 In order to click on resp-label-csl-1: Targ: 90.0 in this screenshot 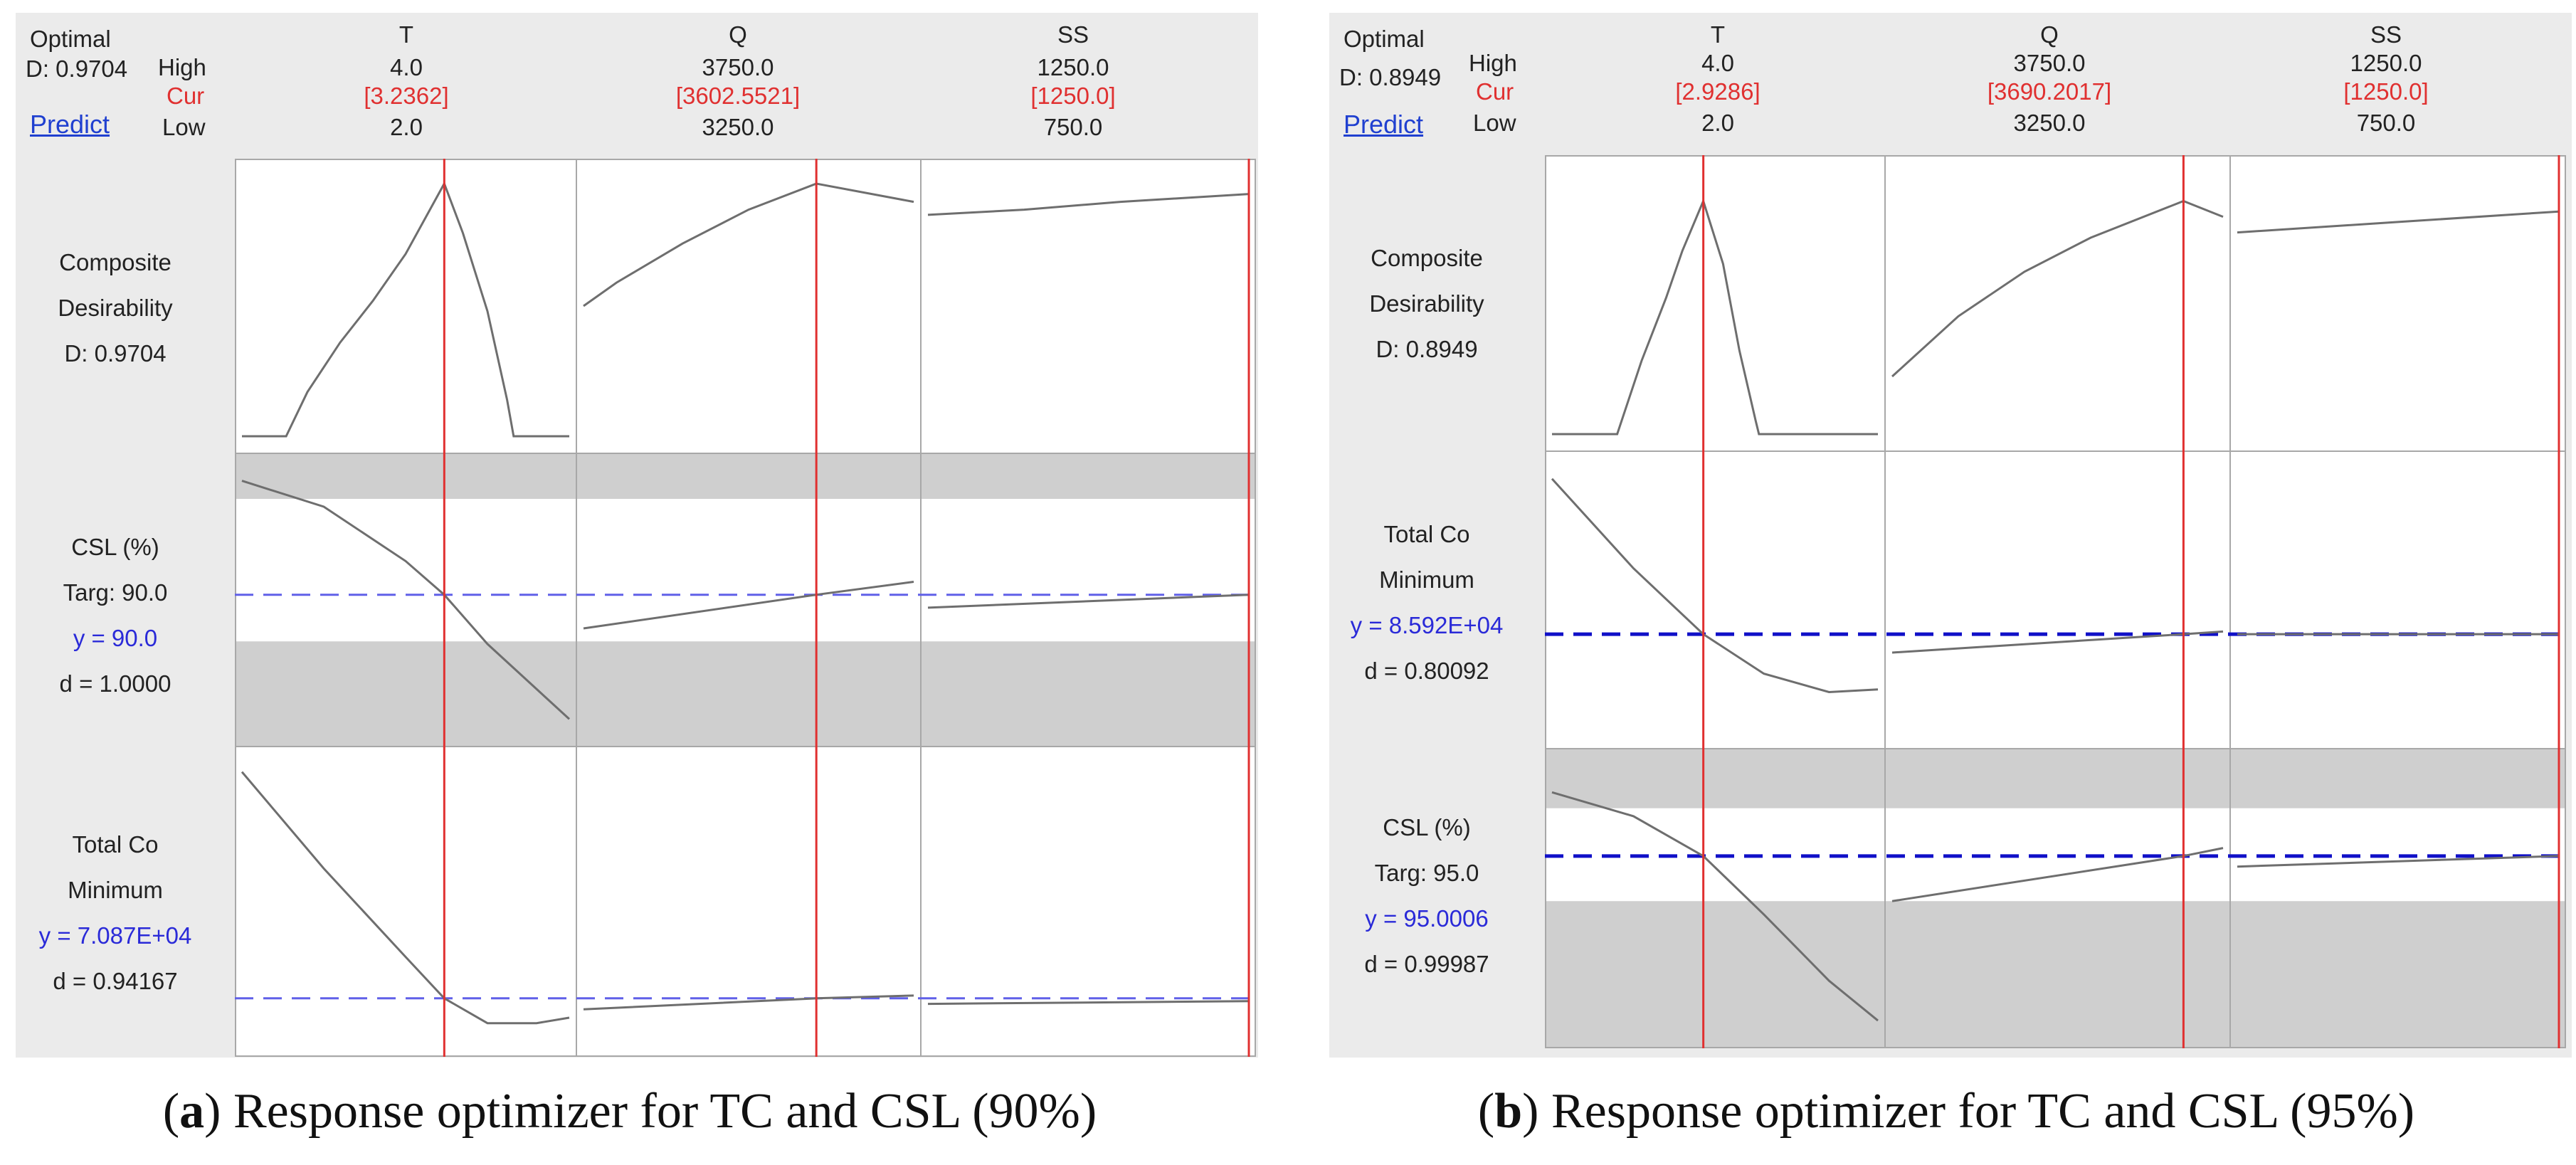, I will do `click(116, 592)`.